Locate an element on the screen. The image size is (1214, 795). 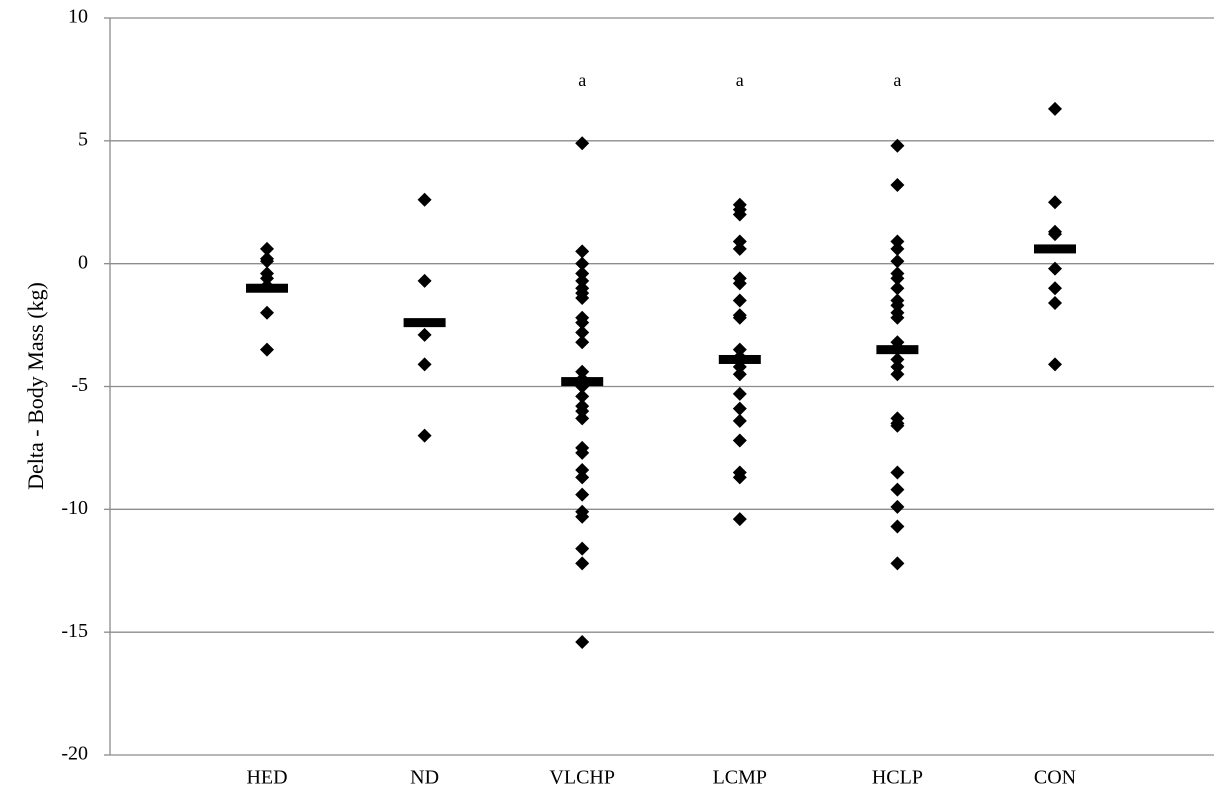
y-tick-label: -10 is located at coordinates (74, 508).